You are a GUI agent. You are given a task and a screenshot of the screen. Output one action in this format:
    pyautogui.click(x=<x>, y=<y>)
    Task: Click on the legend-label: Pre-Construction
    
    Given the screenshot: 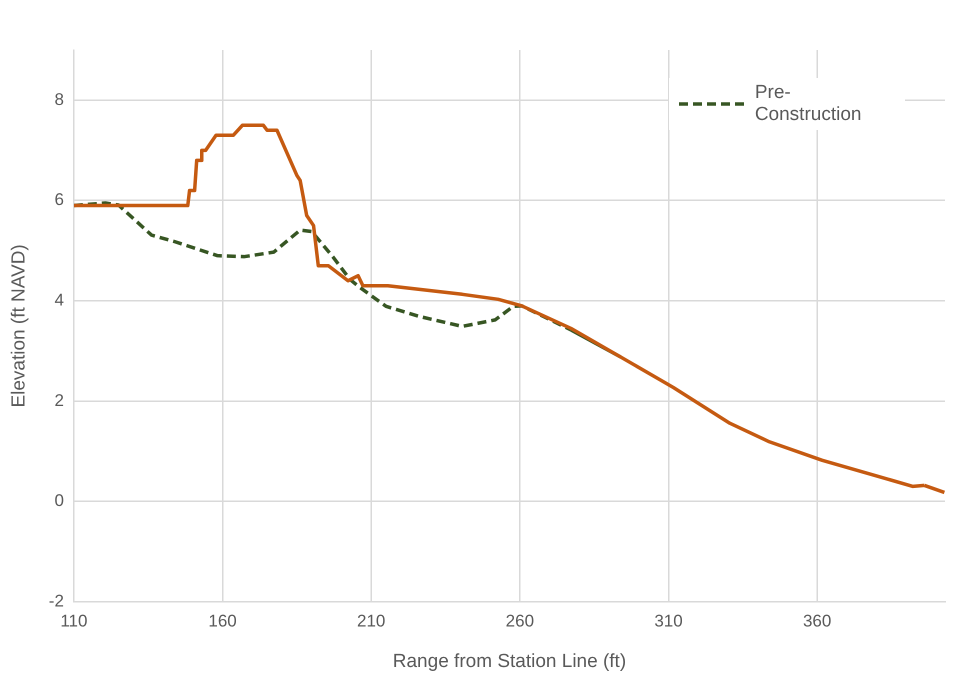 What is the action you would take?
    pyautogui.click(x=808, y=104)
    